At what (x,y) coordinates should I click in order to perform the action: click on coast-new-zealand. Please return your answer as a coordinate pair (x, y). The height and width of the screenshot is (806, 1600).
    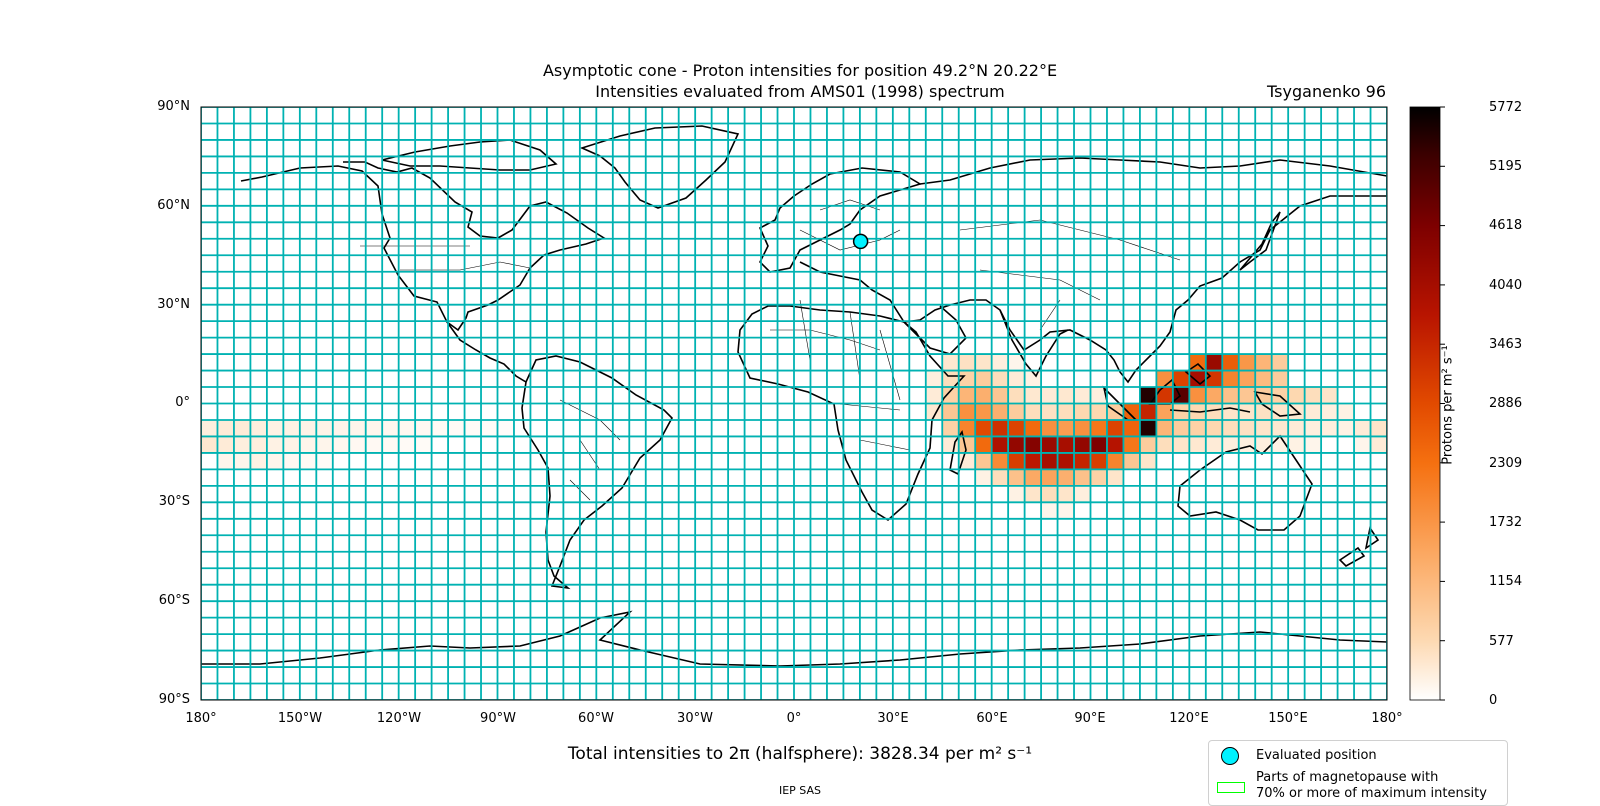
    Looking at the image, I should click on (1359, 546).